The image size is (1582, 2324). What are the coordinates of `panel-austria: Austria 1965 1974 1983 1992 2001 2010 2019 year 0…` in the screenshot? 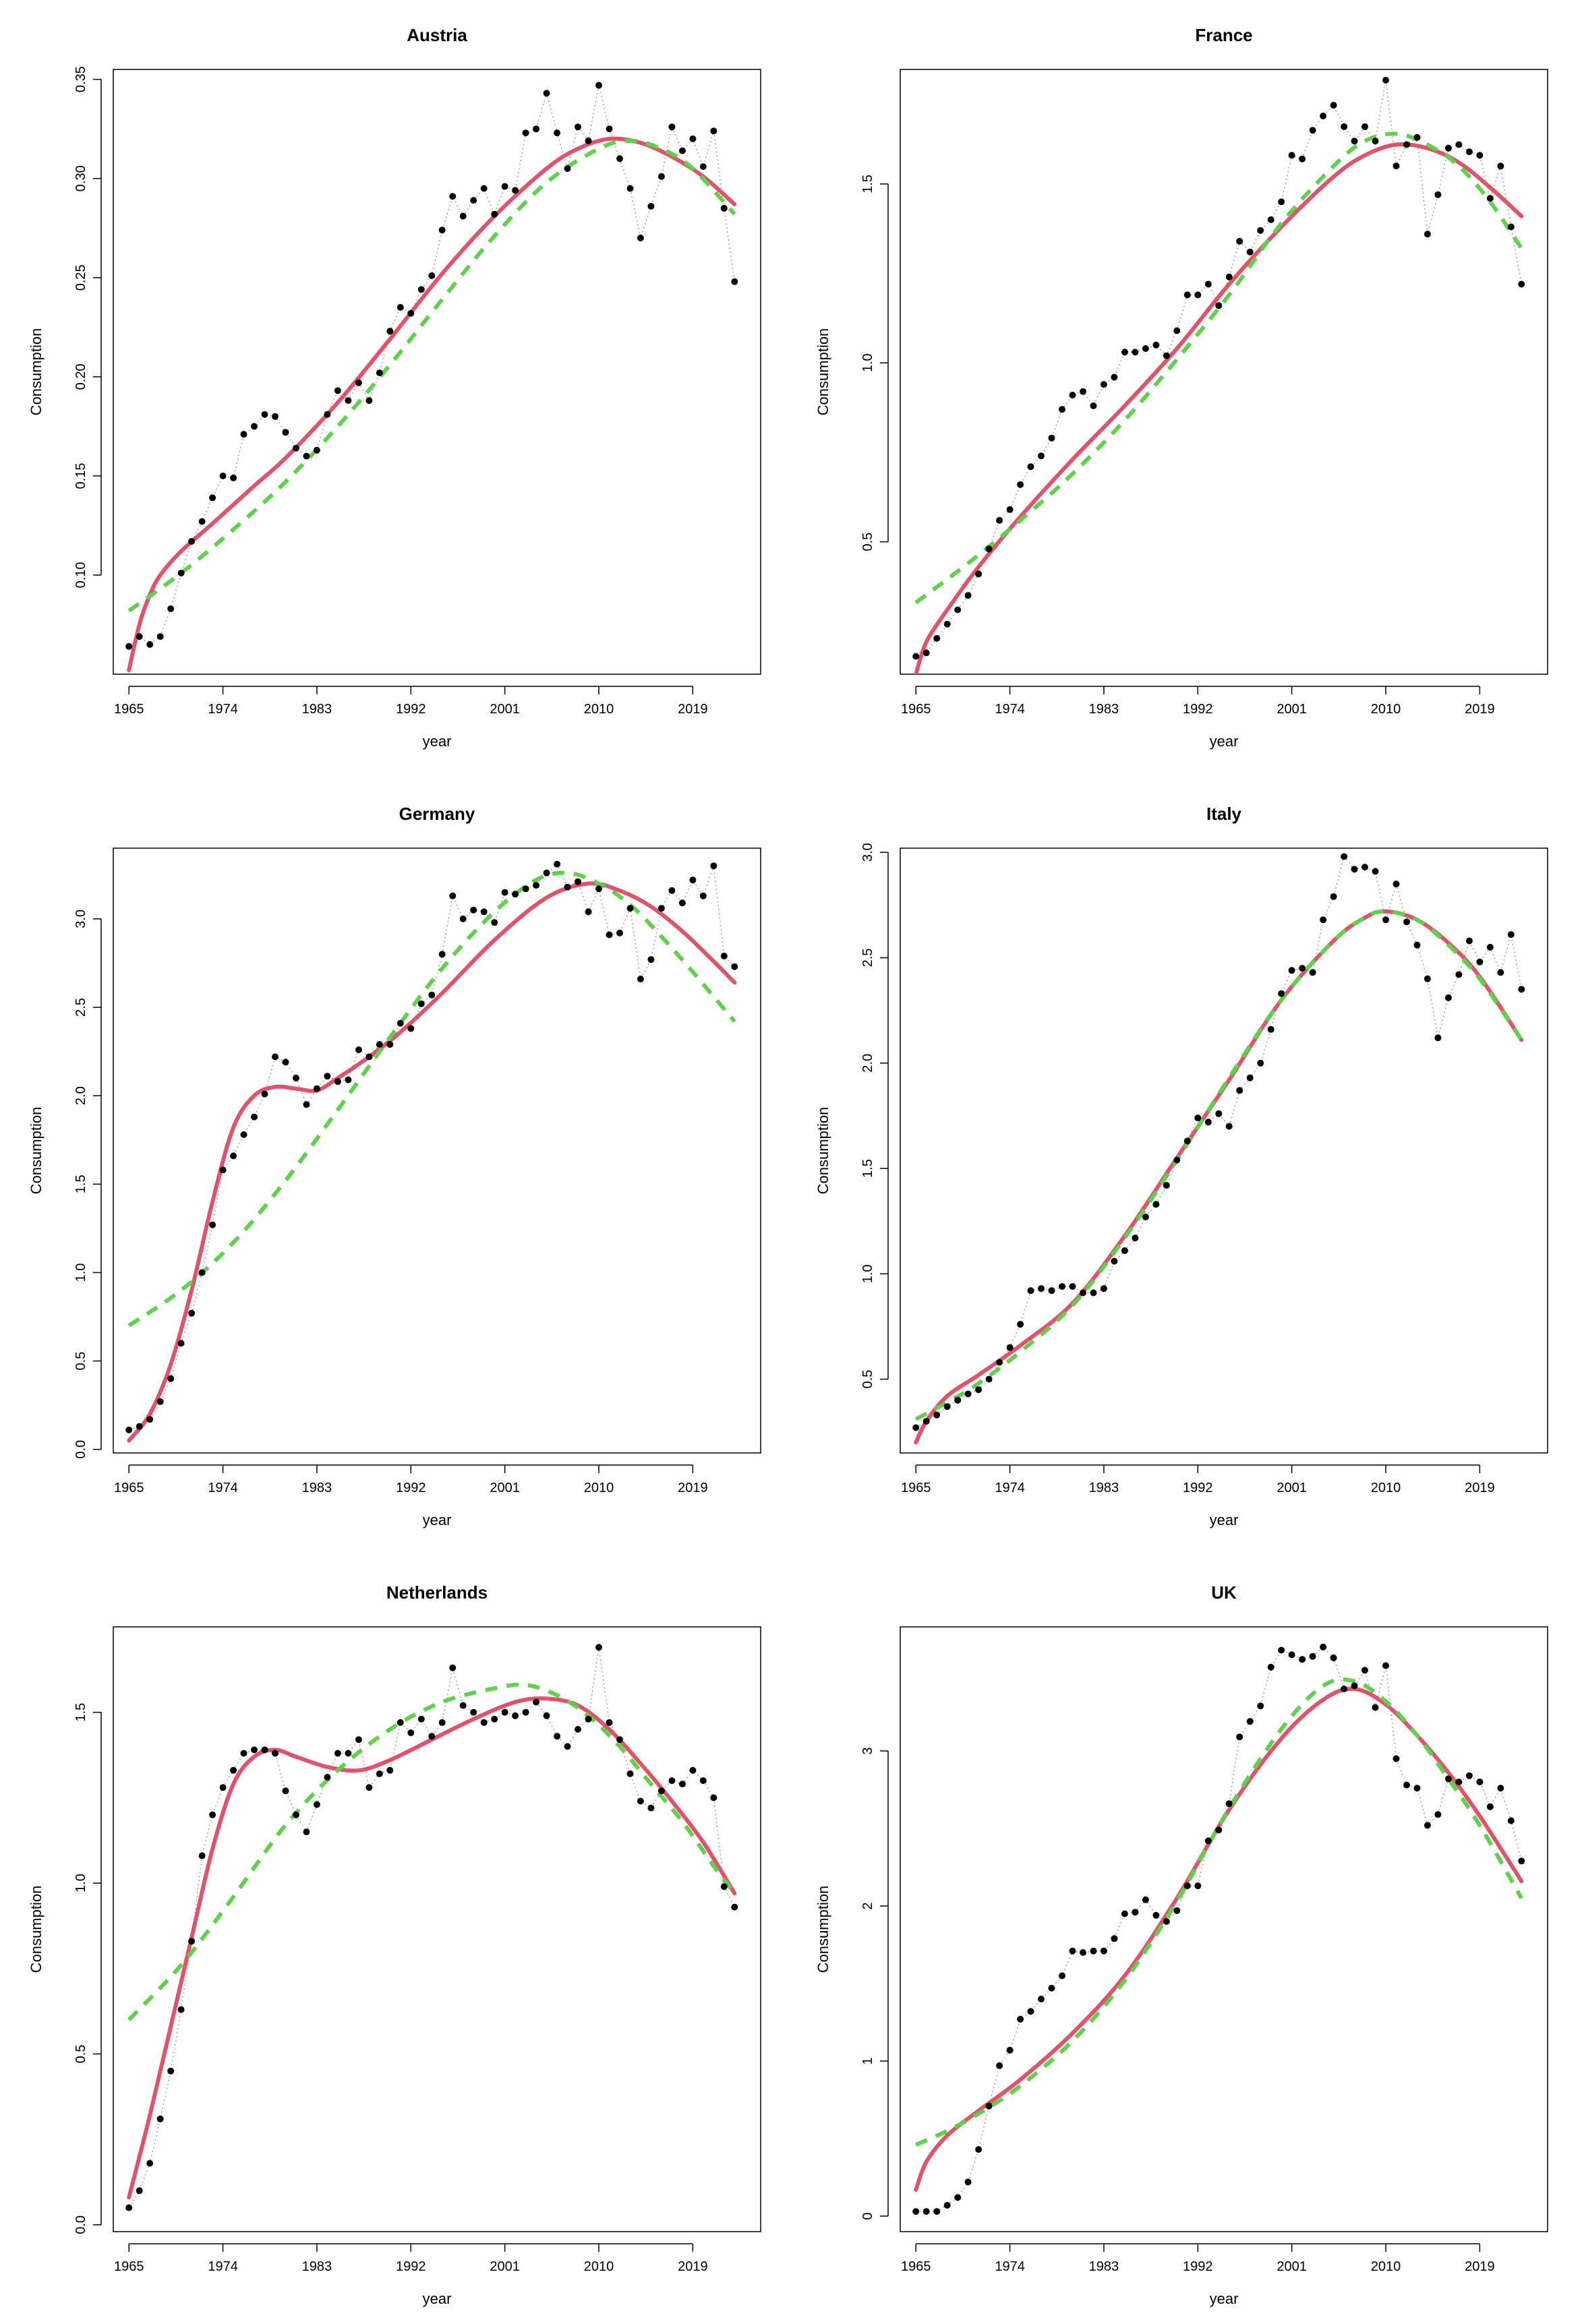 It's located at (394, 387).